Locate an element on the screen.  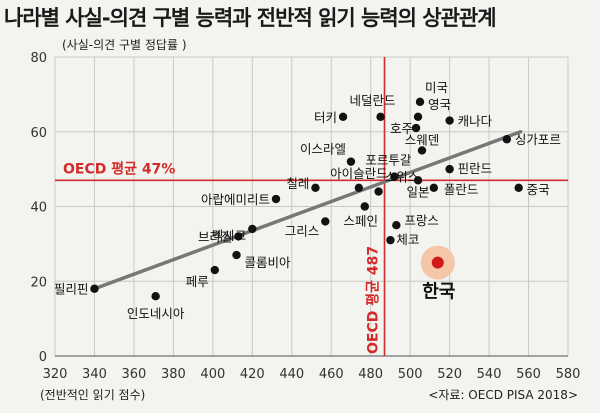
chart-title: 나라별 사실-의견 구별 능력과 전반적 읽기 능력의 상관관계 is located at coordinates (250, 18).